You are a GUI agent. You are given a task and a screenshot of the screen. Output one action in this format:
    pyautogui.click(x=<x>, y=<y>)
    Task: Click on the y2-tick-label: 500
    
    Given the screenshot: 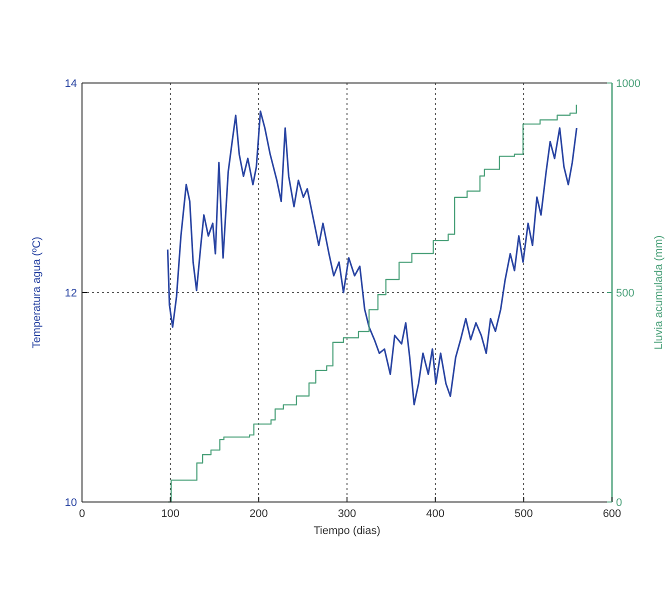 What is the action you would take?
    pyautogui.click(x=625, y=294)
    